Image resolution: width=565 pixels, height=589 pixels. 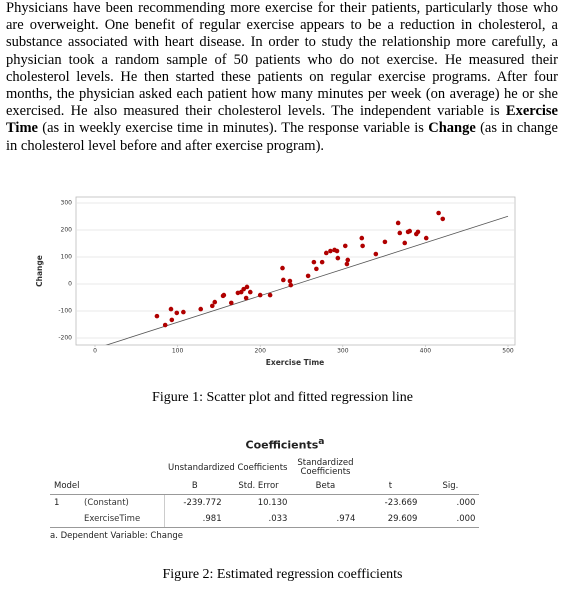 I want to click on x-tick-label: 200, so click(x=260, y=351).